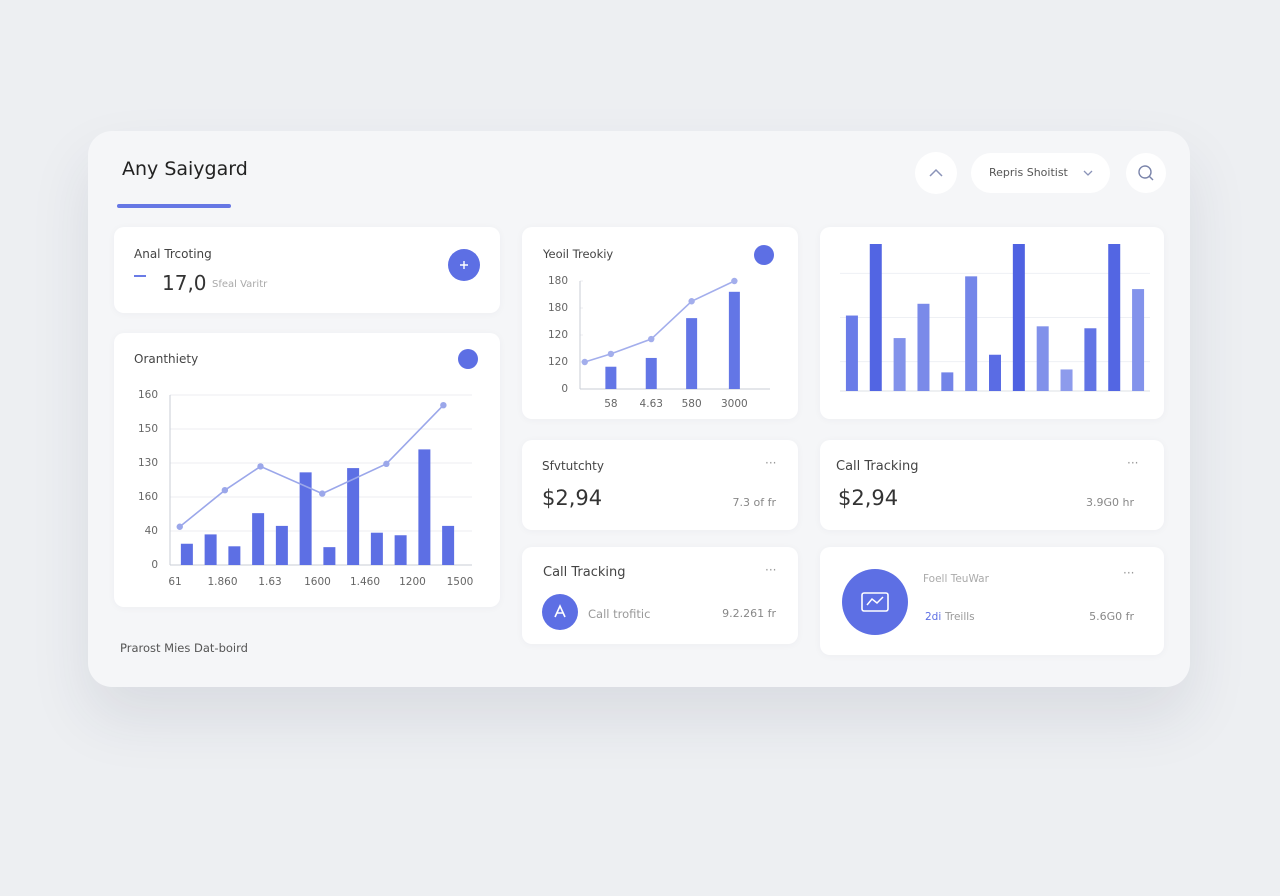  Describe the element at coordinates (578, 254) in the screenshot. I see `chart-title: Yeoil Treokiy` at that location.